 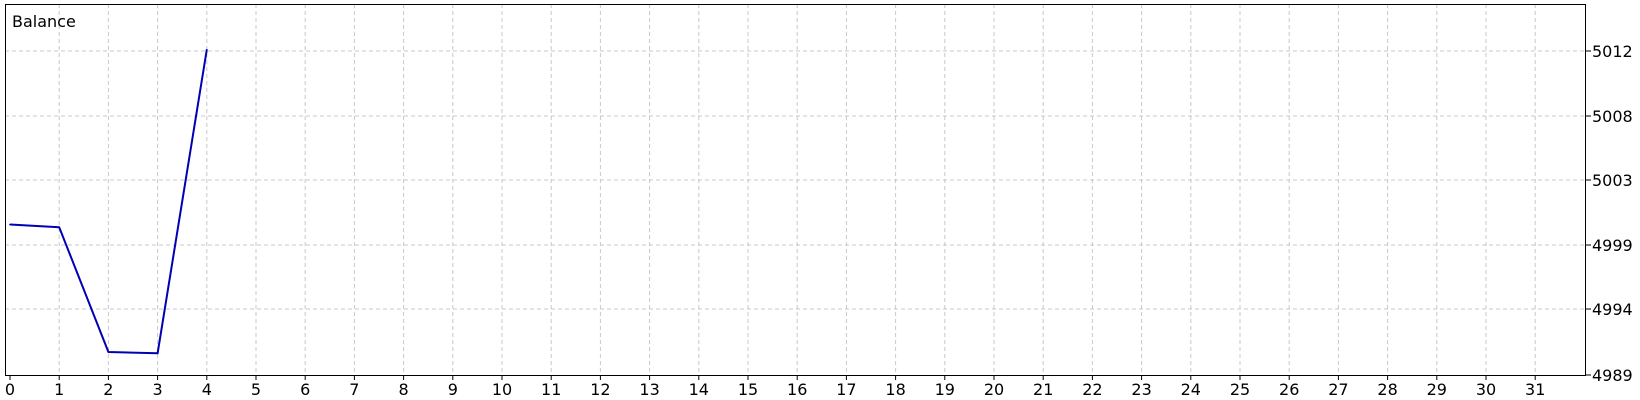 What do you see at coordinates (10, 389) in the screenshot?
I see `x-tick-label: 0` at bounding box center [10, 389].